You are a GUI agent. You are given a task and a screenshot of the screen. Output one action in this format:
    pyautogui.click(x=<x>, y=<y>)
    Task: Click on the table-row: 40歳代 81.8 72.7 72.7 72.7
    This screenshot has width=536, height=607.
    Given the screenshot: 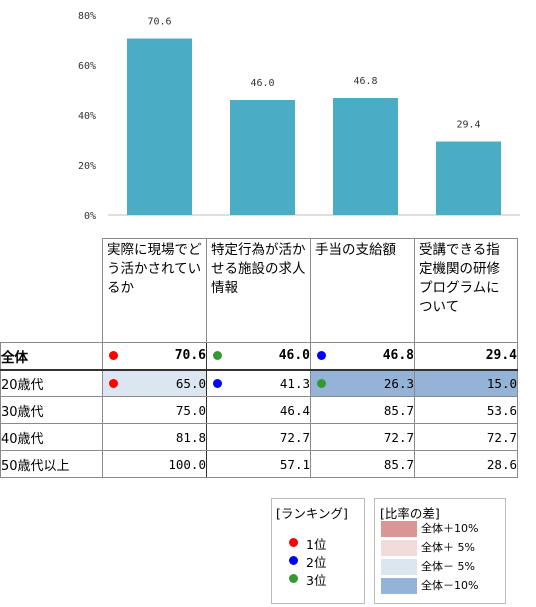 What is the action you would take?
    pyautogui.click(x=259, y=437)
    